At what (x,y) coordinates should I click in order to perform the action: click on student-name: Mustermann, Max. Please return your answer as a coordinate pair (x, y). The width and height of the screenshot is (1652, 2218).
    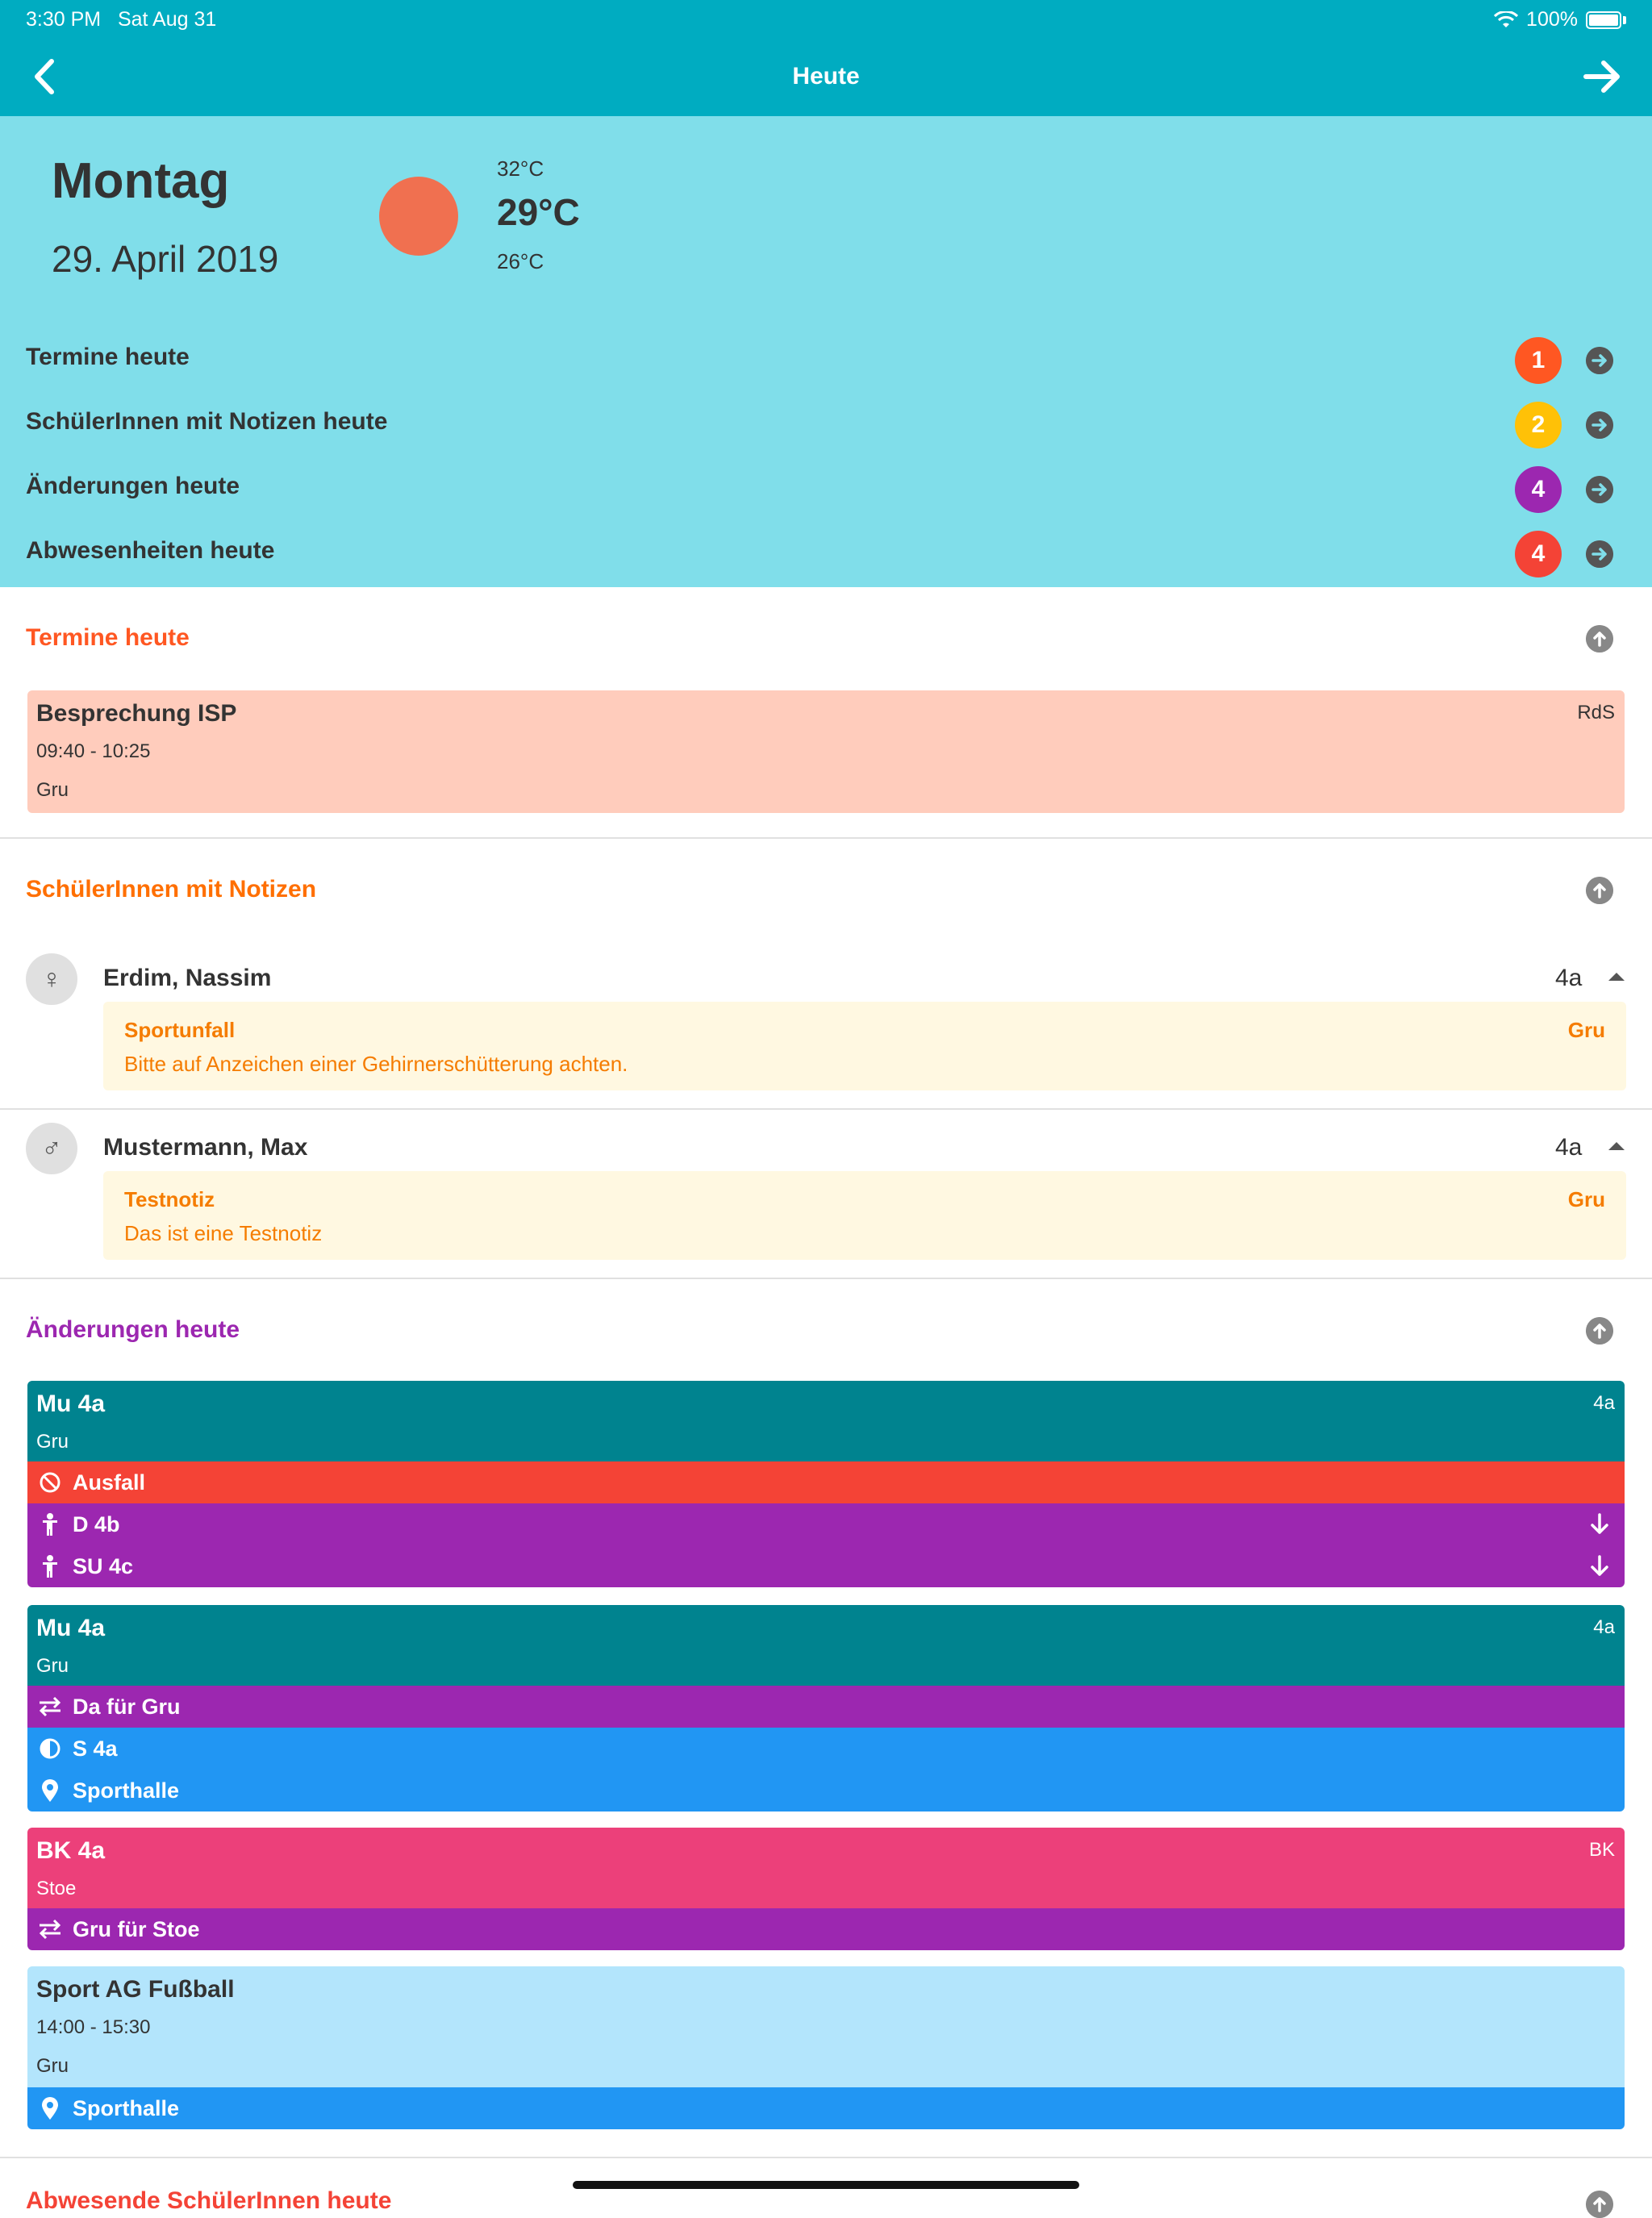
    Looking at the image, I should click on (205, 1148).